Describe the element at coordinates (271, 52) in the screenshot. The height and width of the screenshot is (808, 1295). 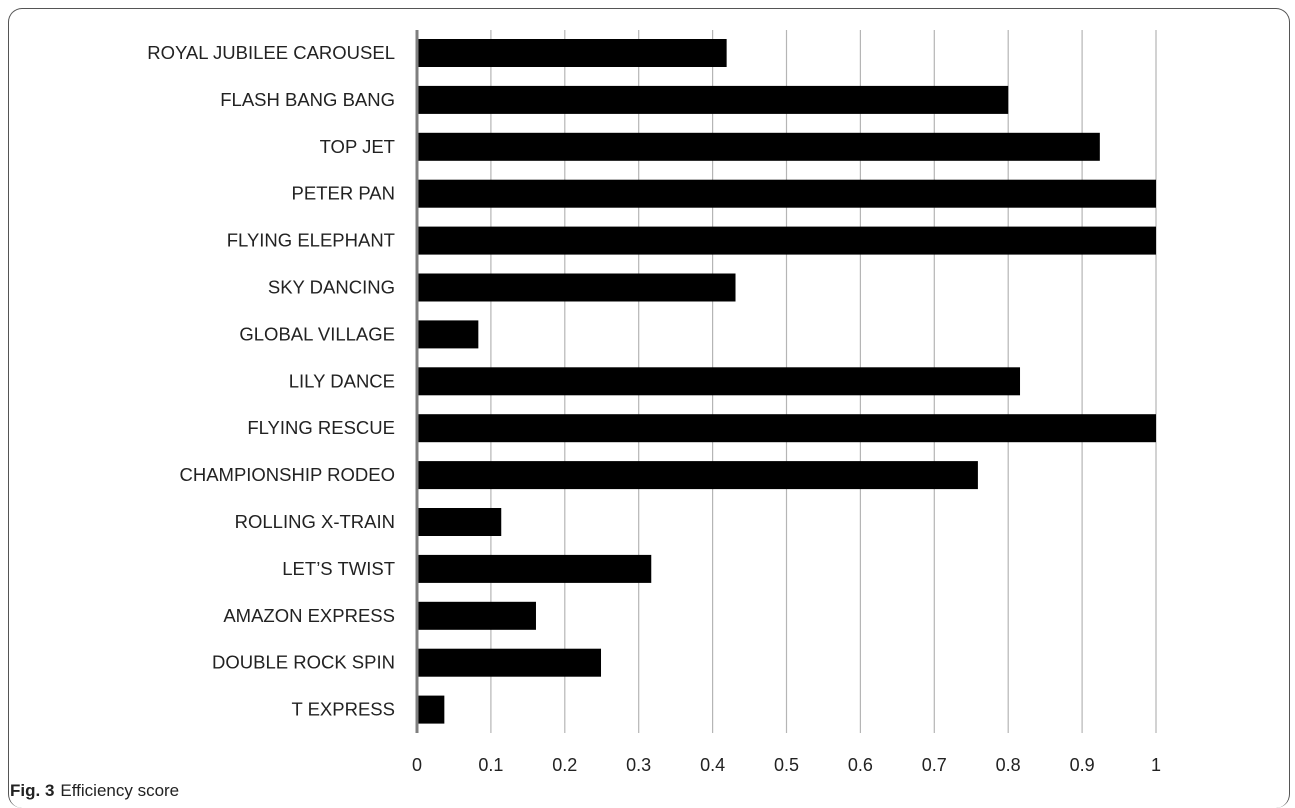
I see `category-label: ROYAL JUBILEE CAROUSEL` at that location.